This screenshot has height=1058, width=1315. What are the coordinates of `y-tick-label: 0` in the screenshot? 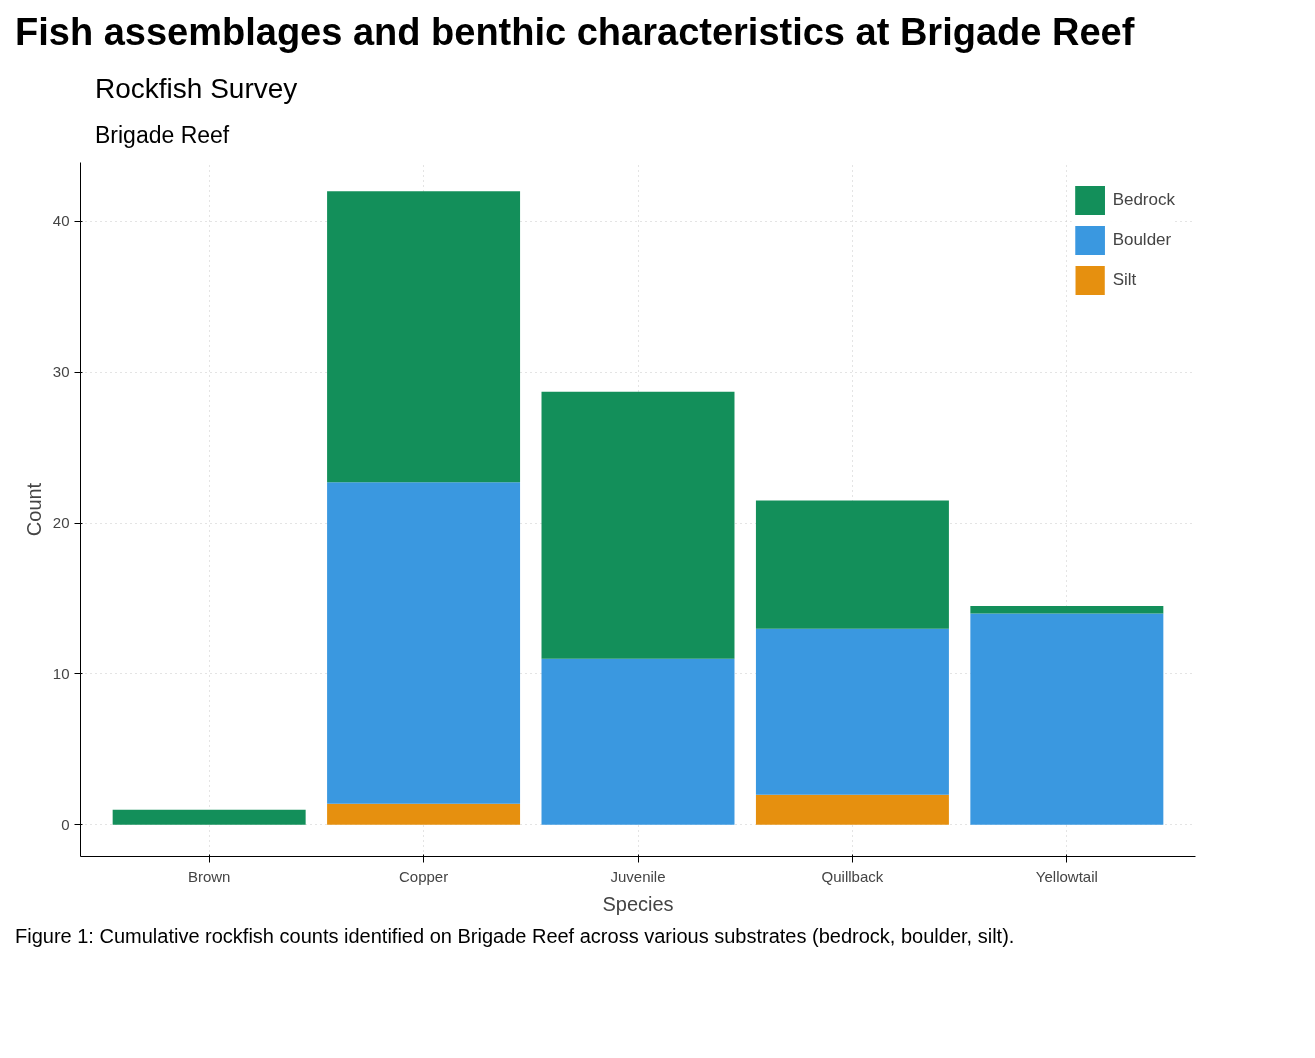 It's located at (65, 824).